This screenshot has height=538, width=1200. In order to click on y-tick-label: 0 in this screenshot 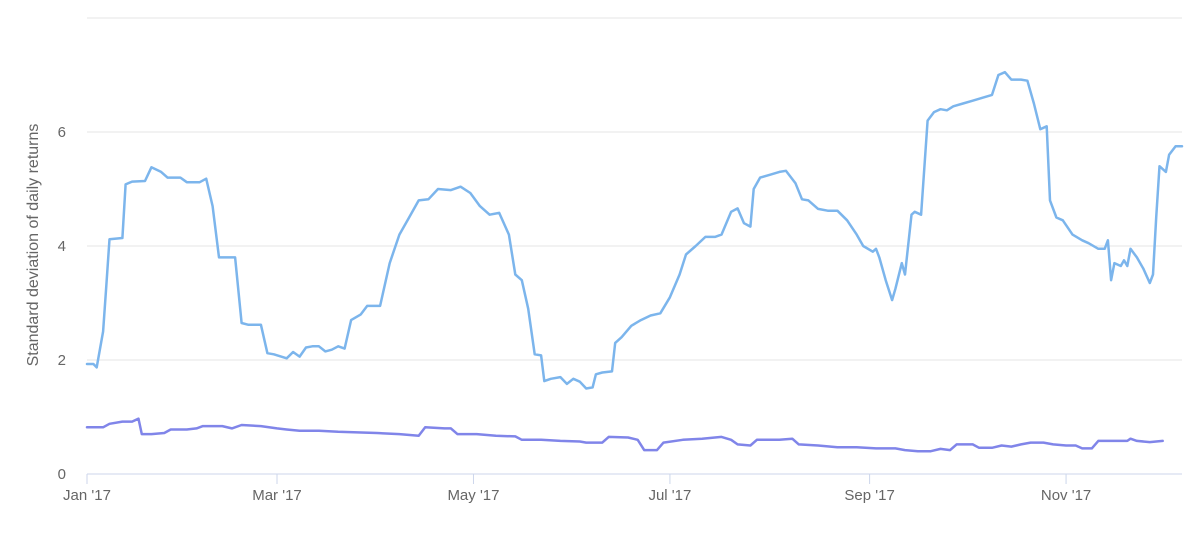, I will do `click(62, 474)`.